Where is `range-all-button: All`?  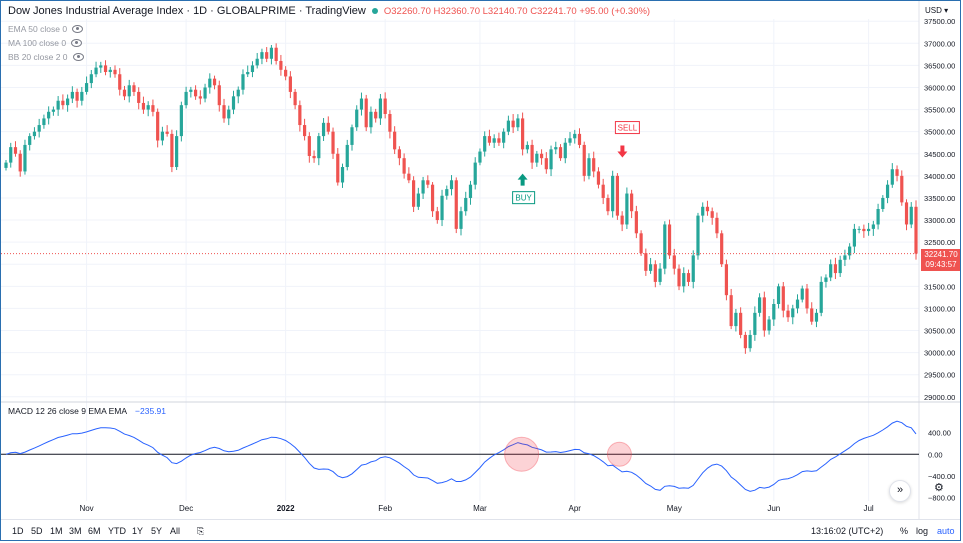 range-all-button: All is located at coordinates (175, 531).